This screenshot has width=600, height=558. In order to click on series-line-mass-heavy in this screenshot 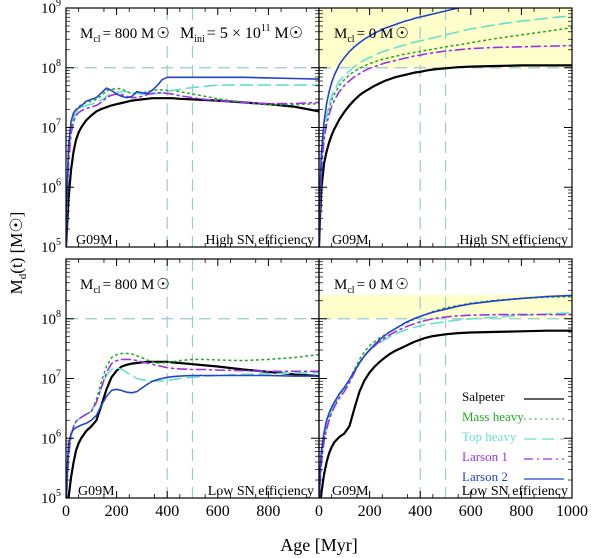, I will do `click(192, 167)`.